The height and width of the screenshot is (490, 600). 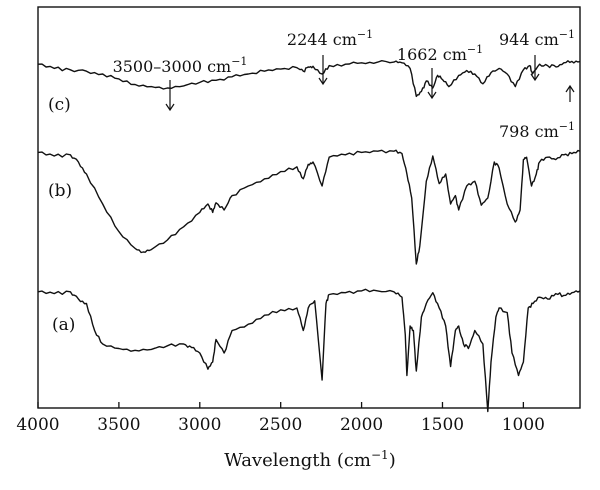 What do you see at coordinates (537, 38) in the screenshot?
I see `annotation-label: 944 cm−1` at bounding box center [537, 38].